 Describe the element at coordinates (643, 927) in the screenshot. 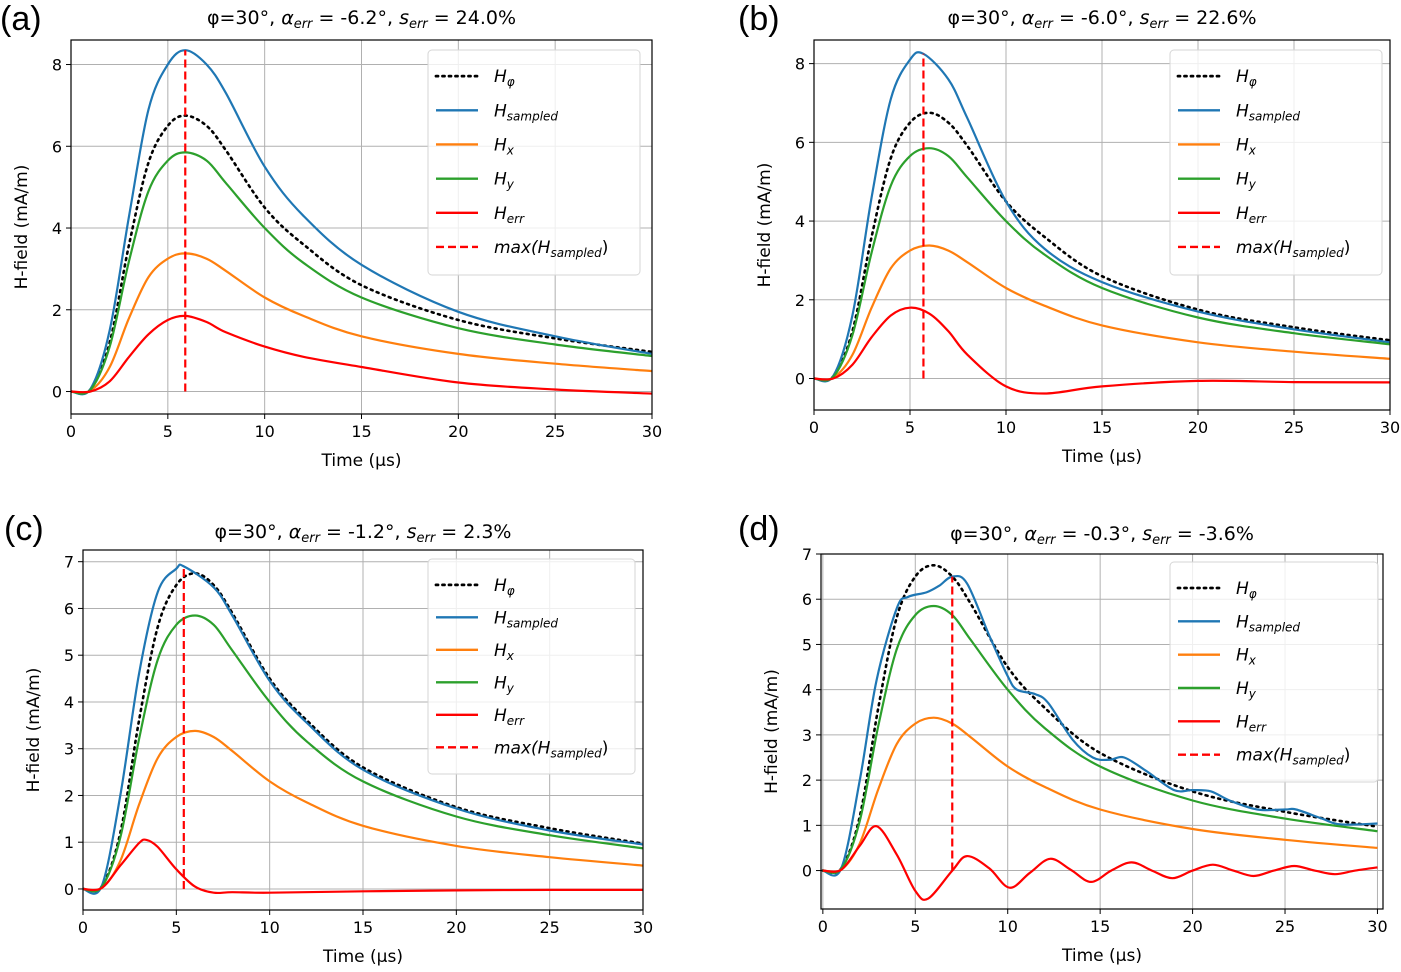

I see `x-tick-label: 30` at that location.